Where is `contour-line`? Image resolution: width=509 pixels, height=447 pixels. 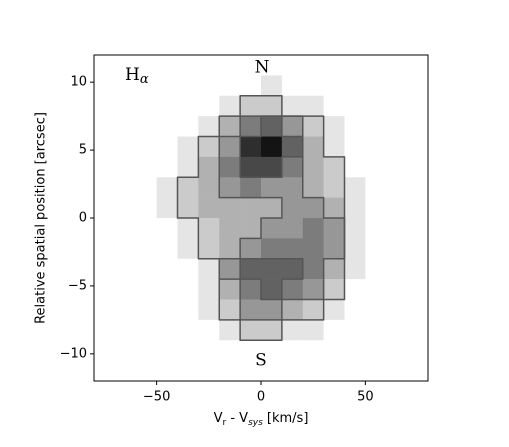 contour-line is located at coordinates (271, 208).